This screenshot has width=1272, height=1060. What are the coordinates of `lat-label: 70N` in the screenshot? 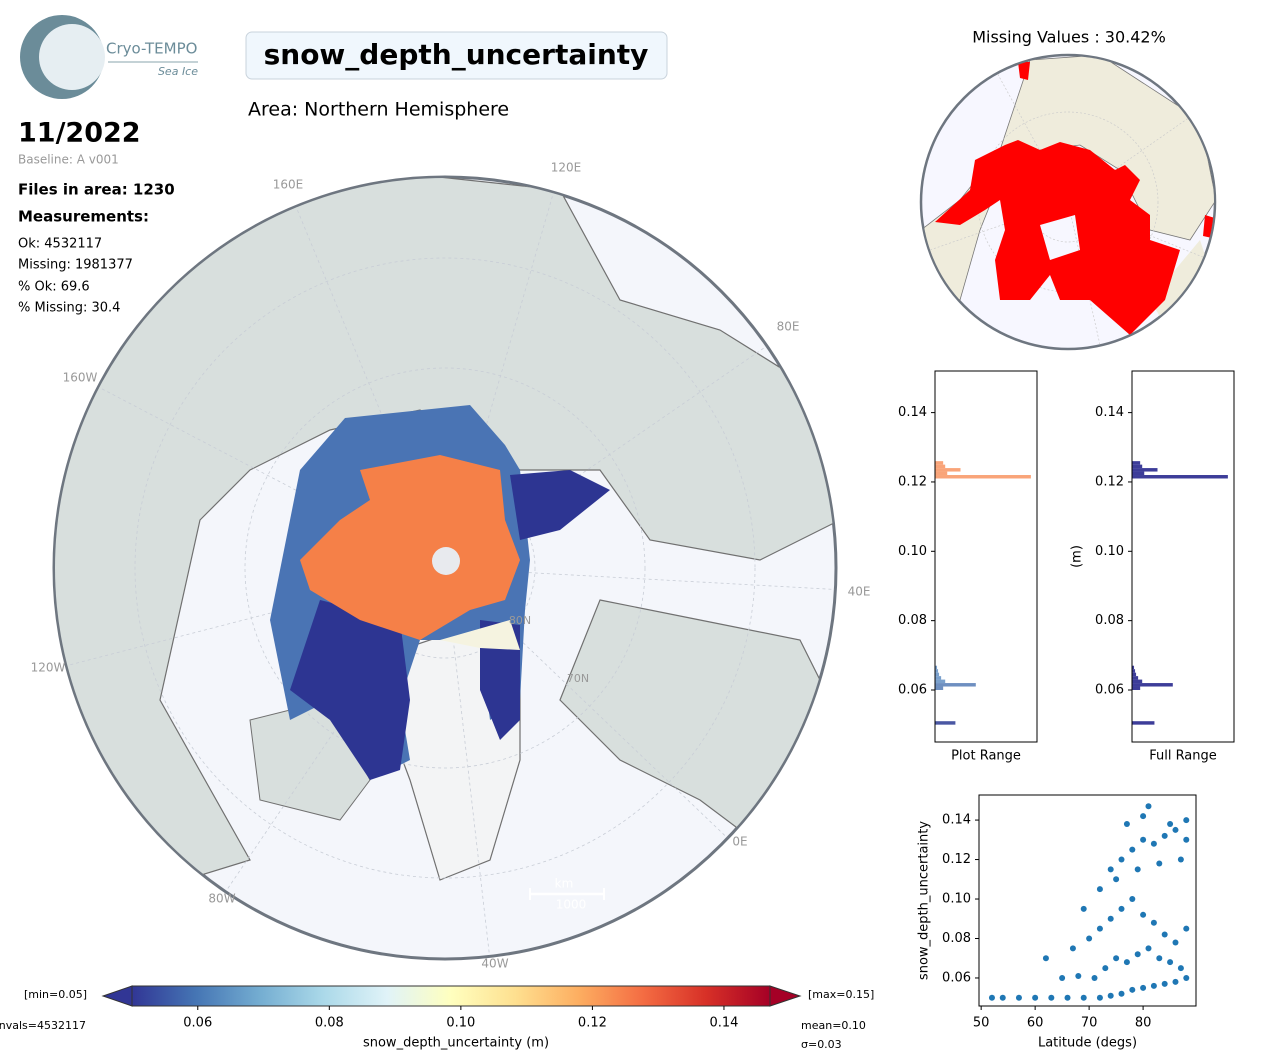 It's located at (578, 678).